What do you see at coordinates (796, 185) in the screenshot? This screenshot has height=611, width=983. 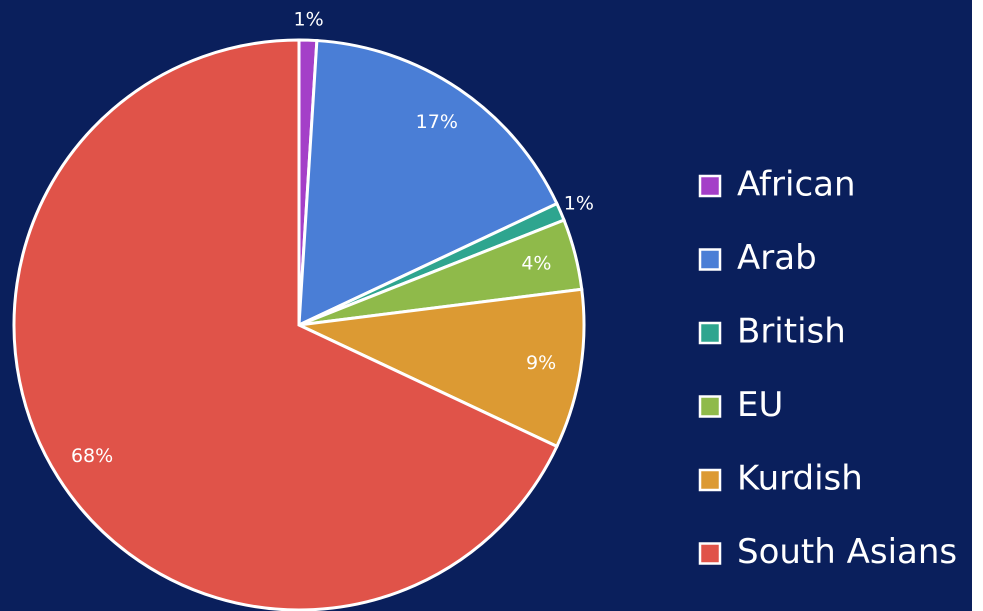 I see `legend-label: African` at bounding box center [796, 185].